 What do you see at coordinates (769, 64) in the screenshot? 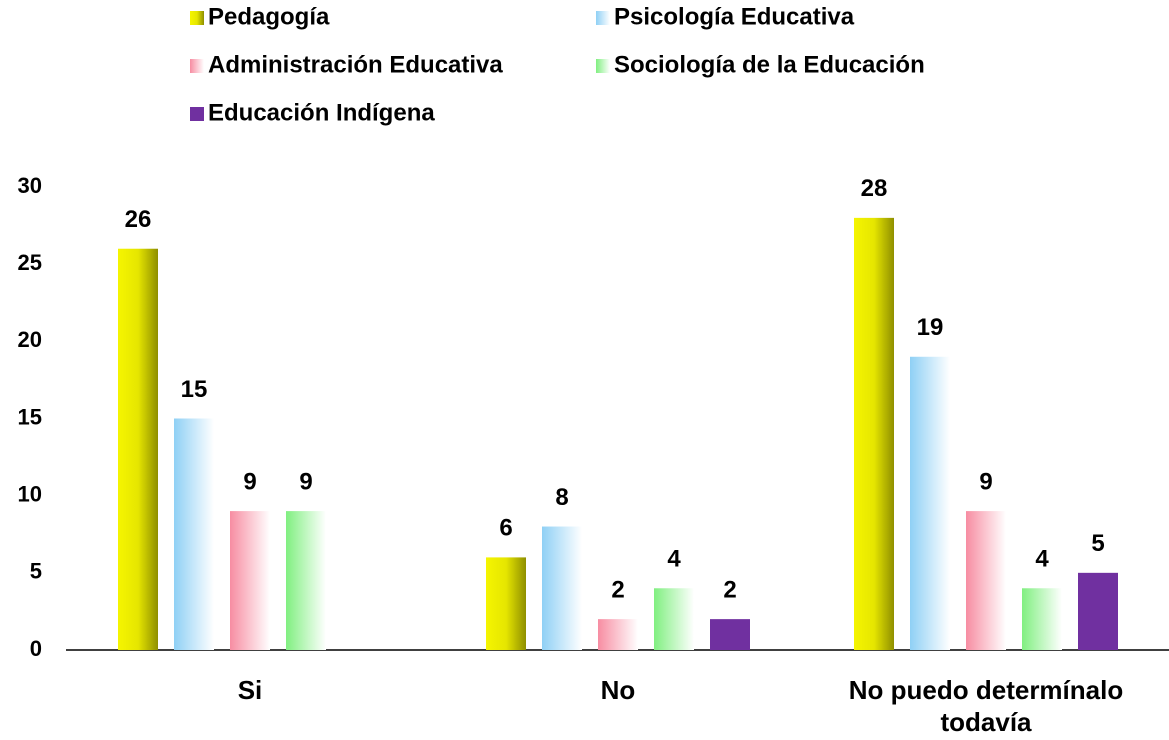
I see `legend-label: Sociología de la Educación` at bounding box center [769, 64].